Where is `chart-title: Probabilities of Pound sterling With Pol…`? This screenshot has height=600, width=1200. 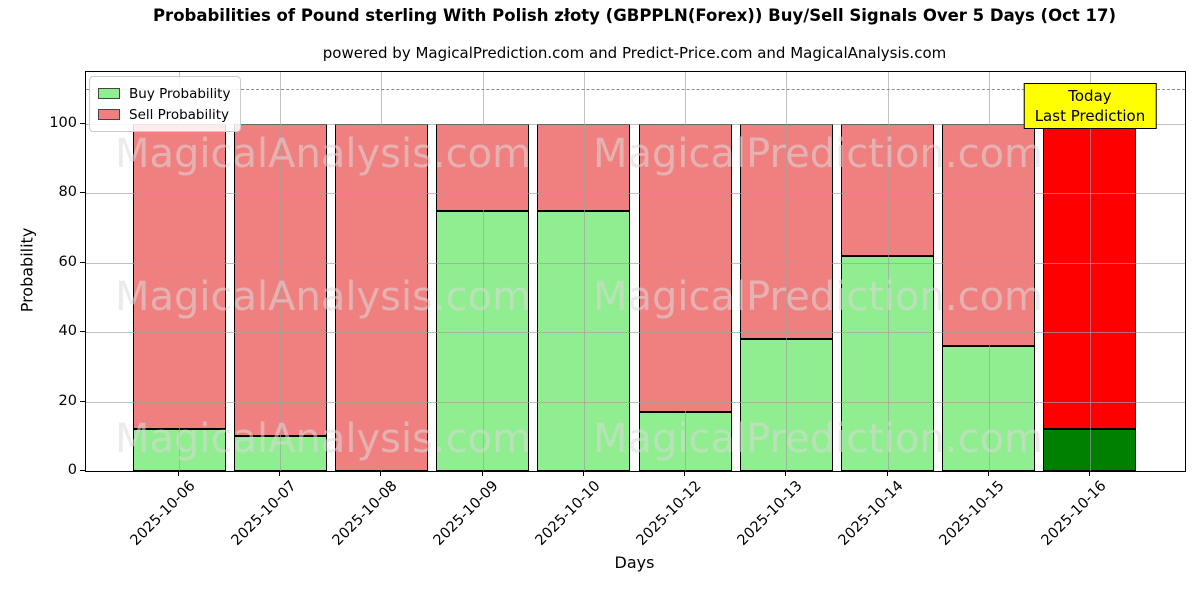
chart-title: Probabilities of Pound sterling With Pol… is located at coordinates (634, 15).